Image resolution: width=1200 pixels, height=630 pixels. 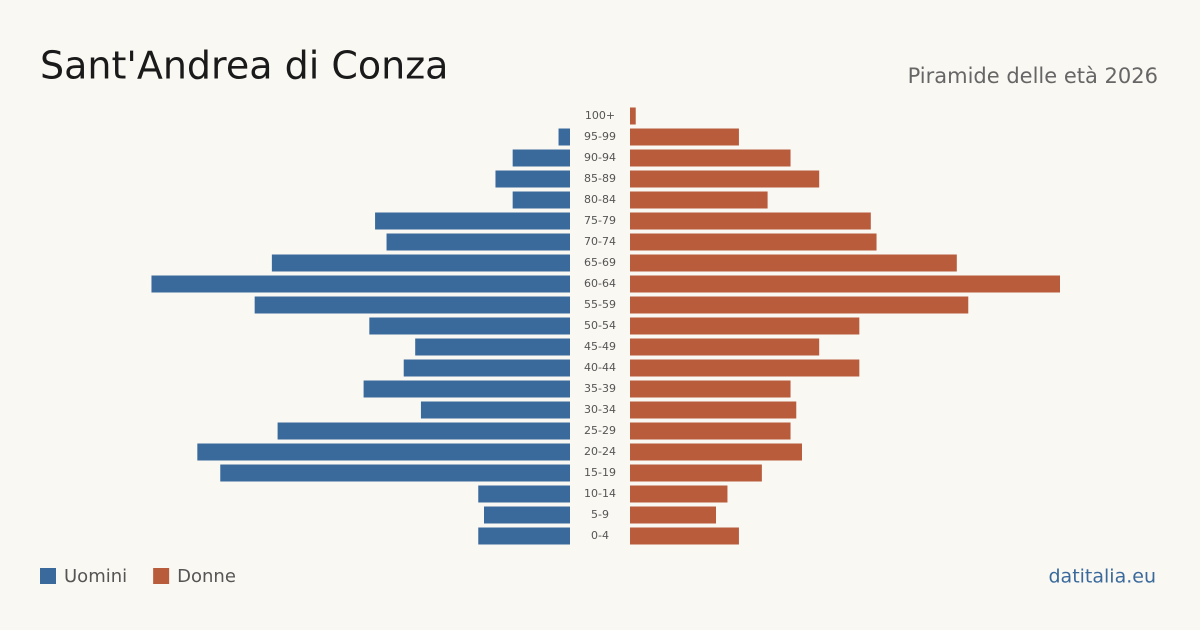 What do you see at coordinates (244, 66) in the screenshot?
I see `chart-title: Sant'Andrea di Conza` at bounding box center [244, 66].